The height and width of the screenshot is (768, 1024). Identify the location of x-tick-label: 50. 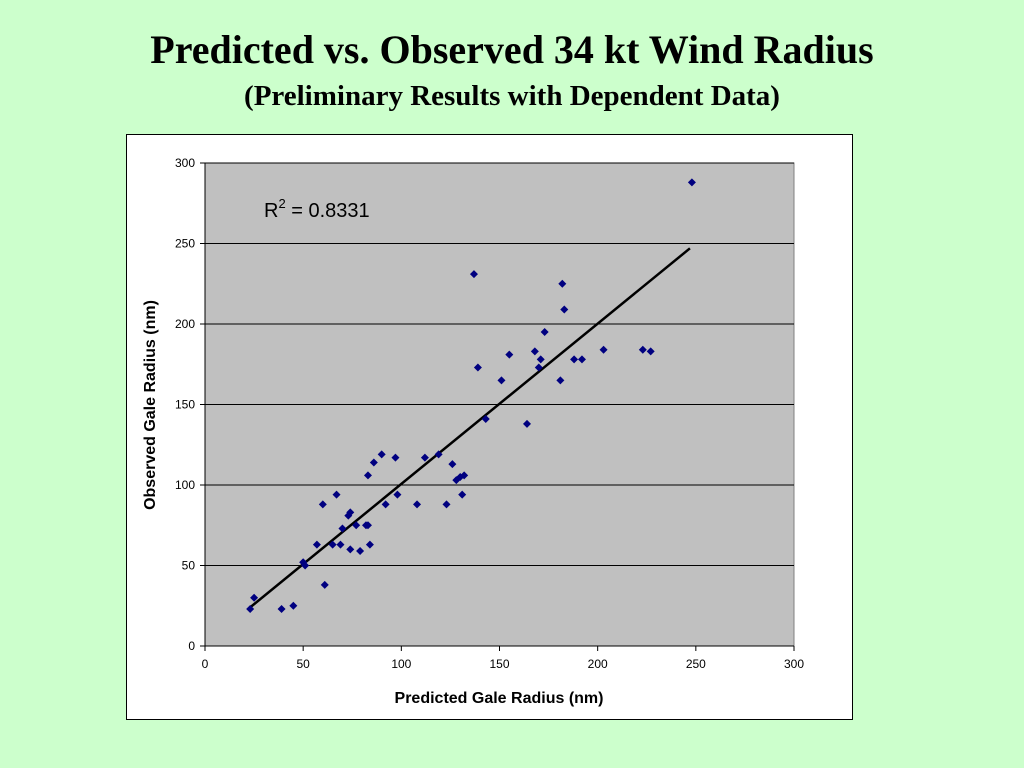
(303, 664).